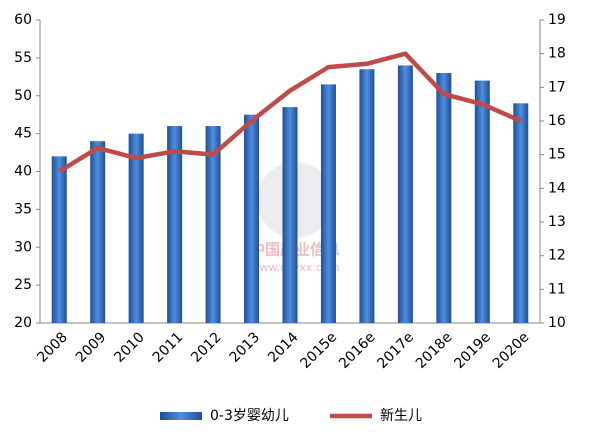  What do you see at coordinates (168, 347) in the screenshot?
I see `x-tick-label: 2011` at bounding box center [168, 347].